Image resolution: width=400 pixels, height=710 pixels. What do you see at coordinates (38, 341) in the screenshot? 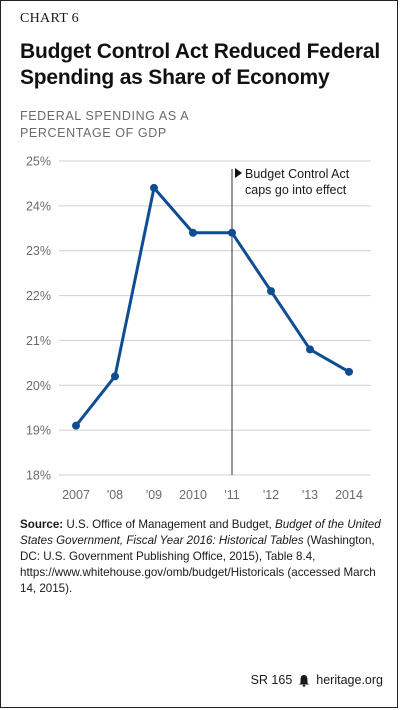
I see `y-tick-label: 21%` at bounding box center [38, 341].